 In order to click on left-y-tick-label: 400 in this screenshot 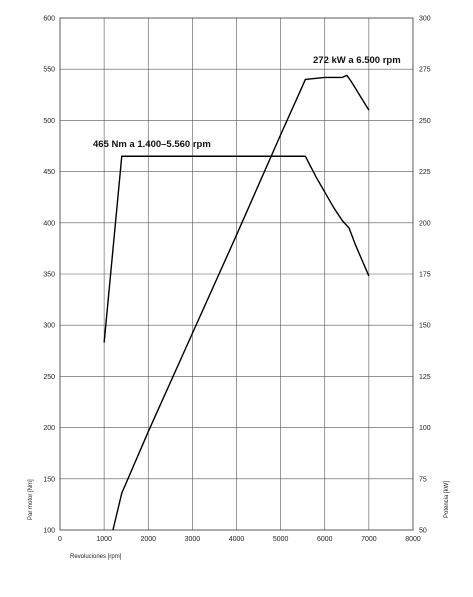, I will do `click(49, 223)`.